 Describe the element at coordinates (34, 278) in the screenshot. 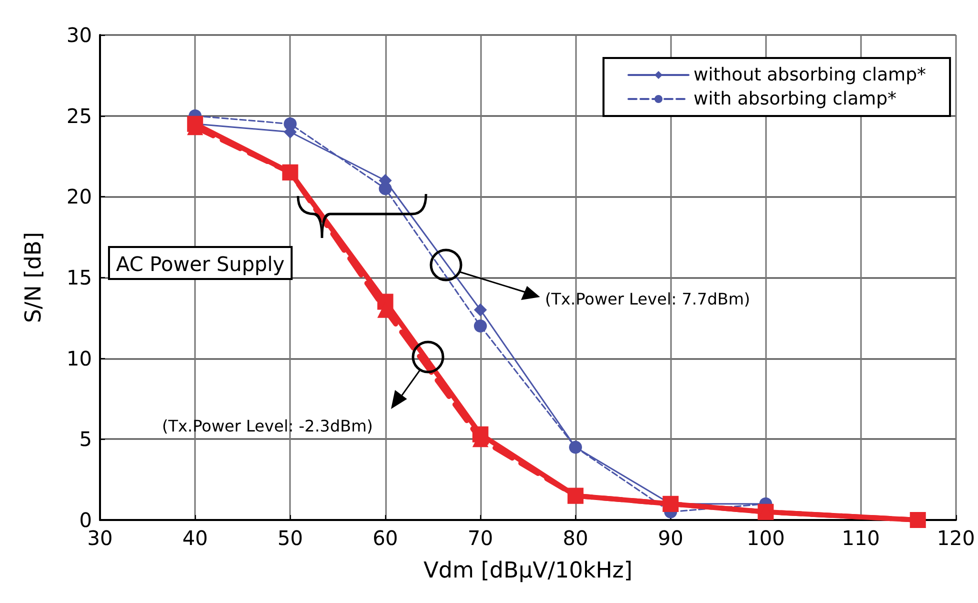

I see `y-axis-title: S/N [dB]` at that location.